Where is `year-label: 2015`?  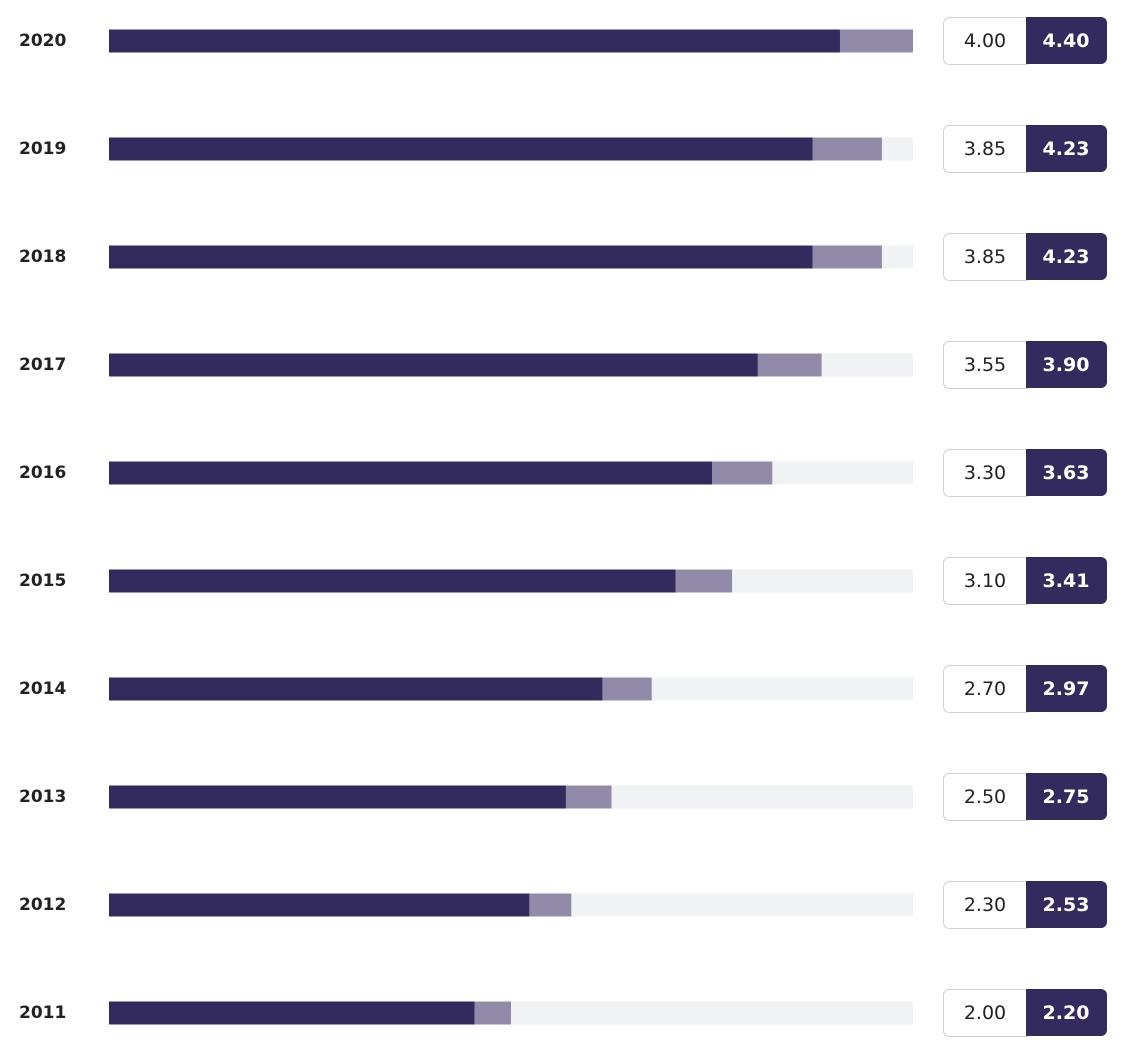
year-label: 2015 is located at coordinates (42, 581).